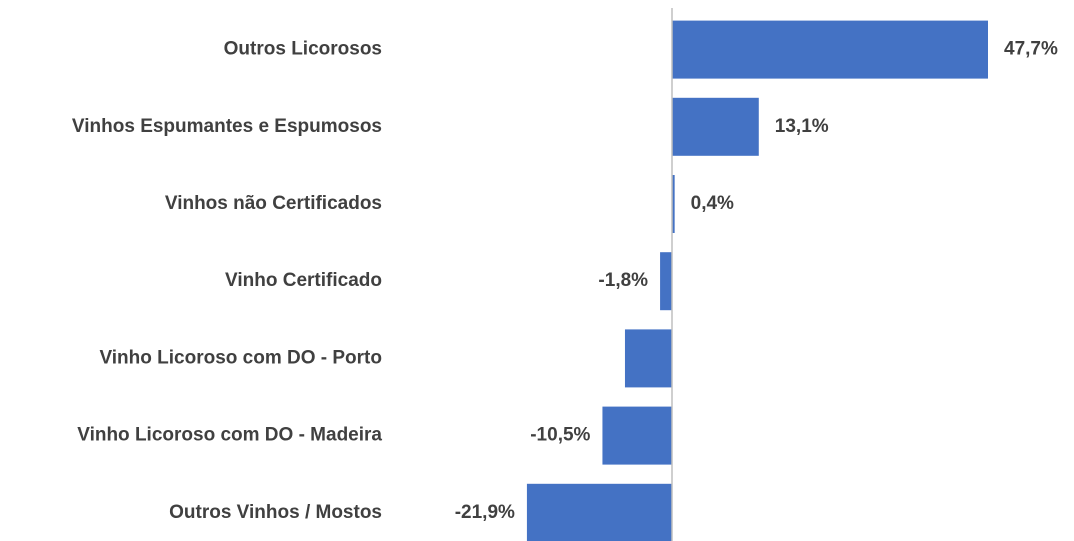 The height and width of the screenshot is (541, 1074). I want to click on category-label: Outros Licorosos, so click(303, 49).